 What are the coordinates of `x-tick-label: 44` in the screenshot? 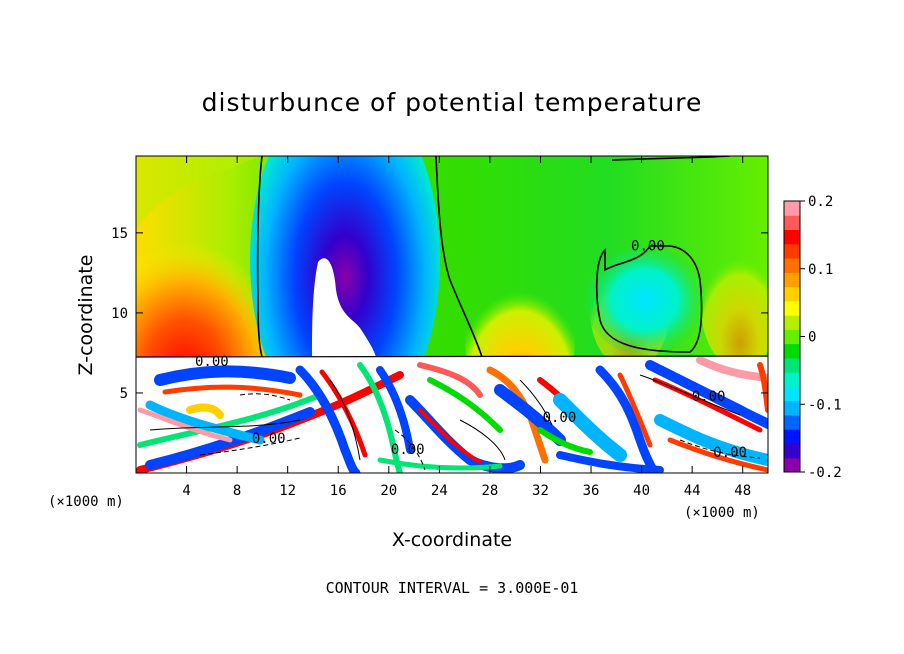 It's located at (692, 491).